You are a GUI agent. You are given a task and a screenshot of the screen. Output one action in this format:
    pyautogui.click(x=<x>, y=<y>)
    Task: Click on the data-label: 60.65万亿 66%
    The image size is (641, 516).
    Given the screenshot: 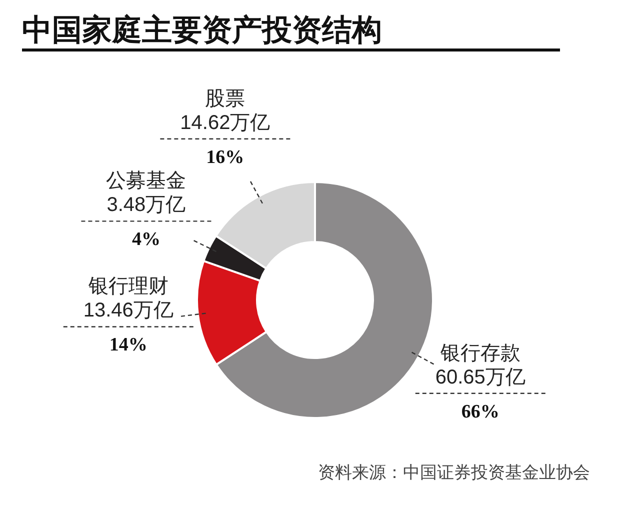 What is the action you would take?
    pyautogui.click(x=480, y=394)
    